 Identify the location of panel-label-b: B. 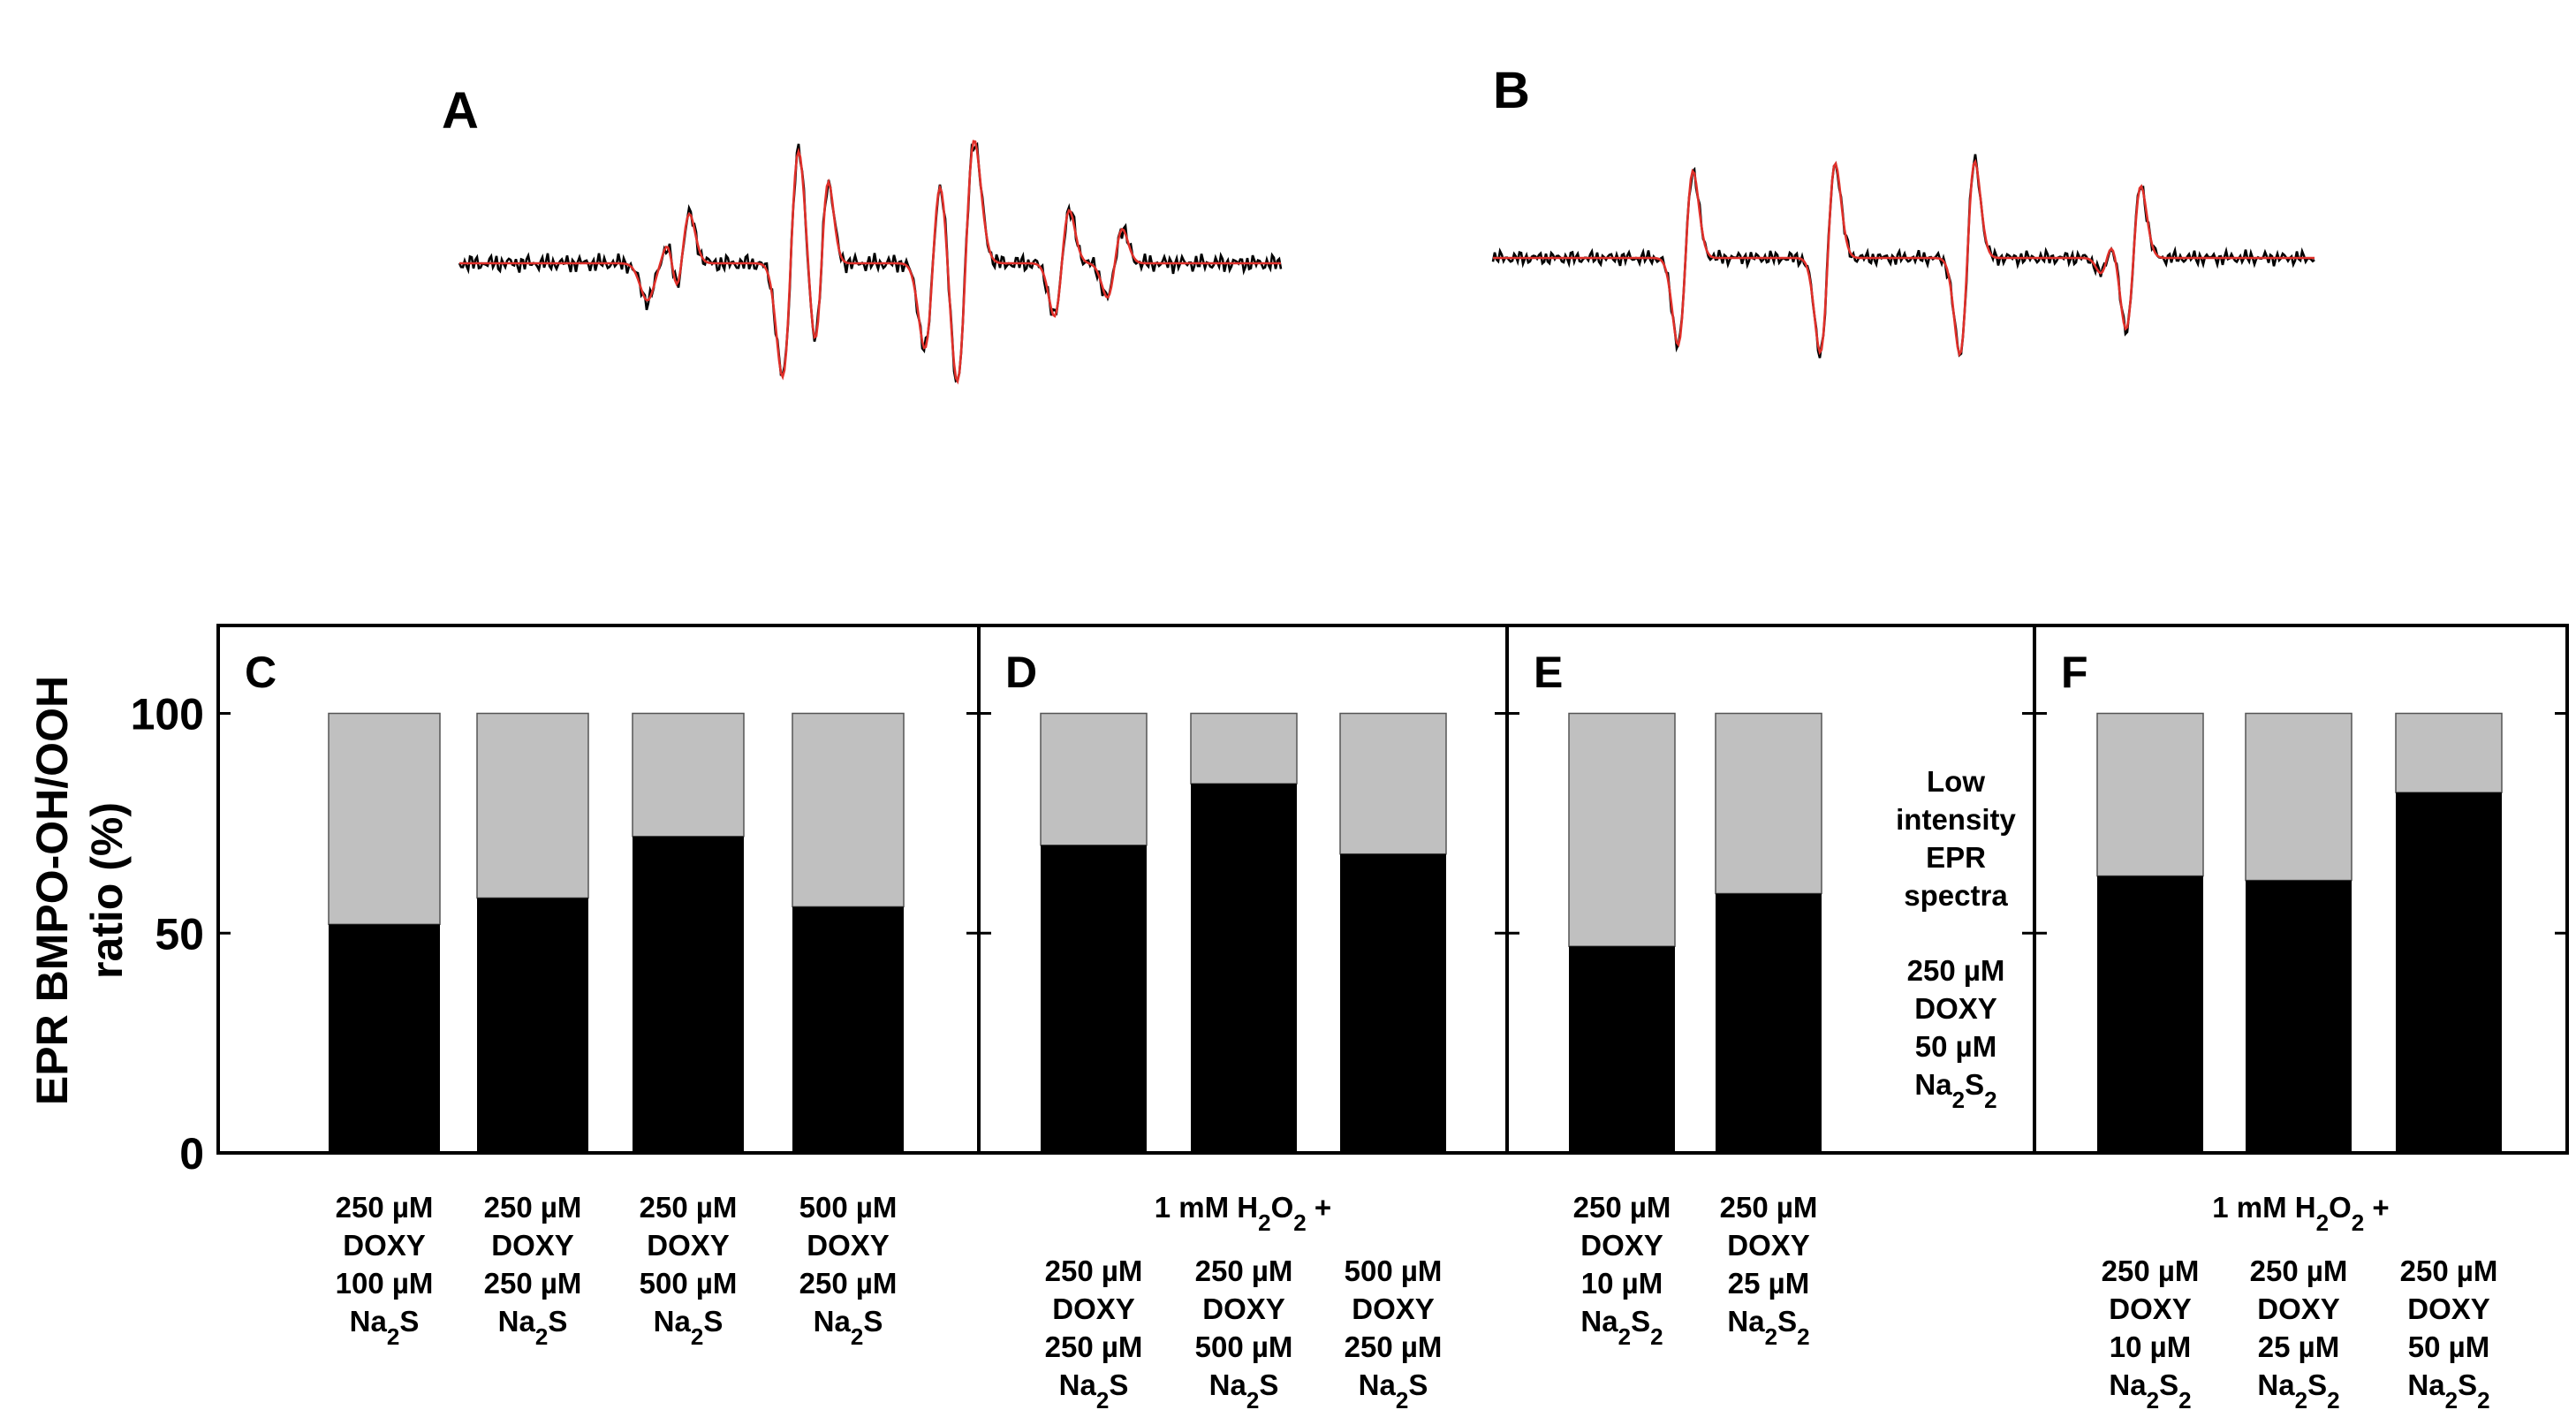
(1511, 91).